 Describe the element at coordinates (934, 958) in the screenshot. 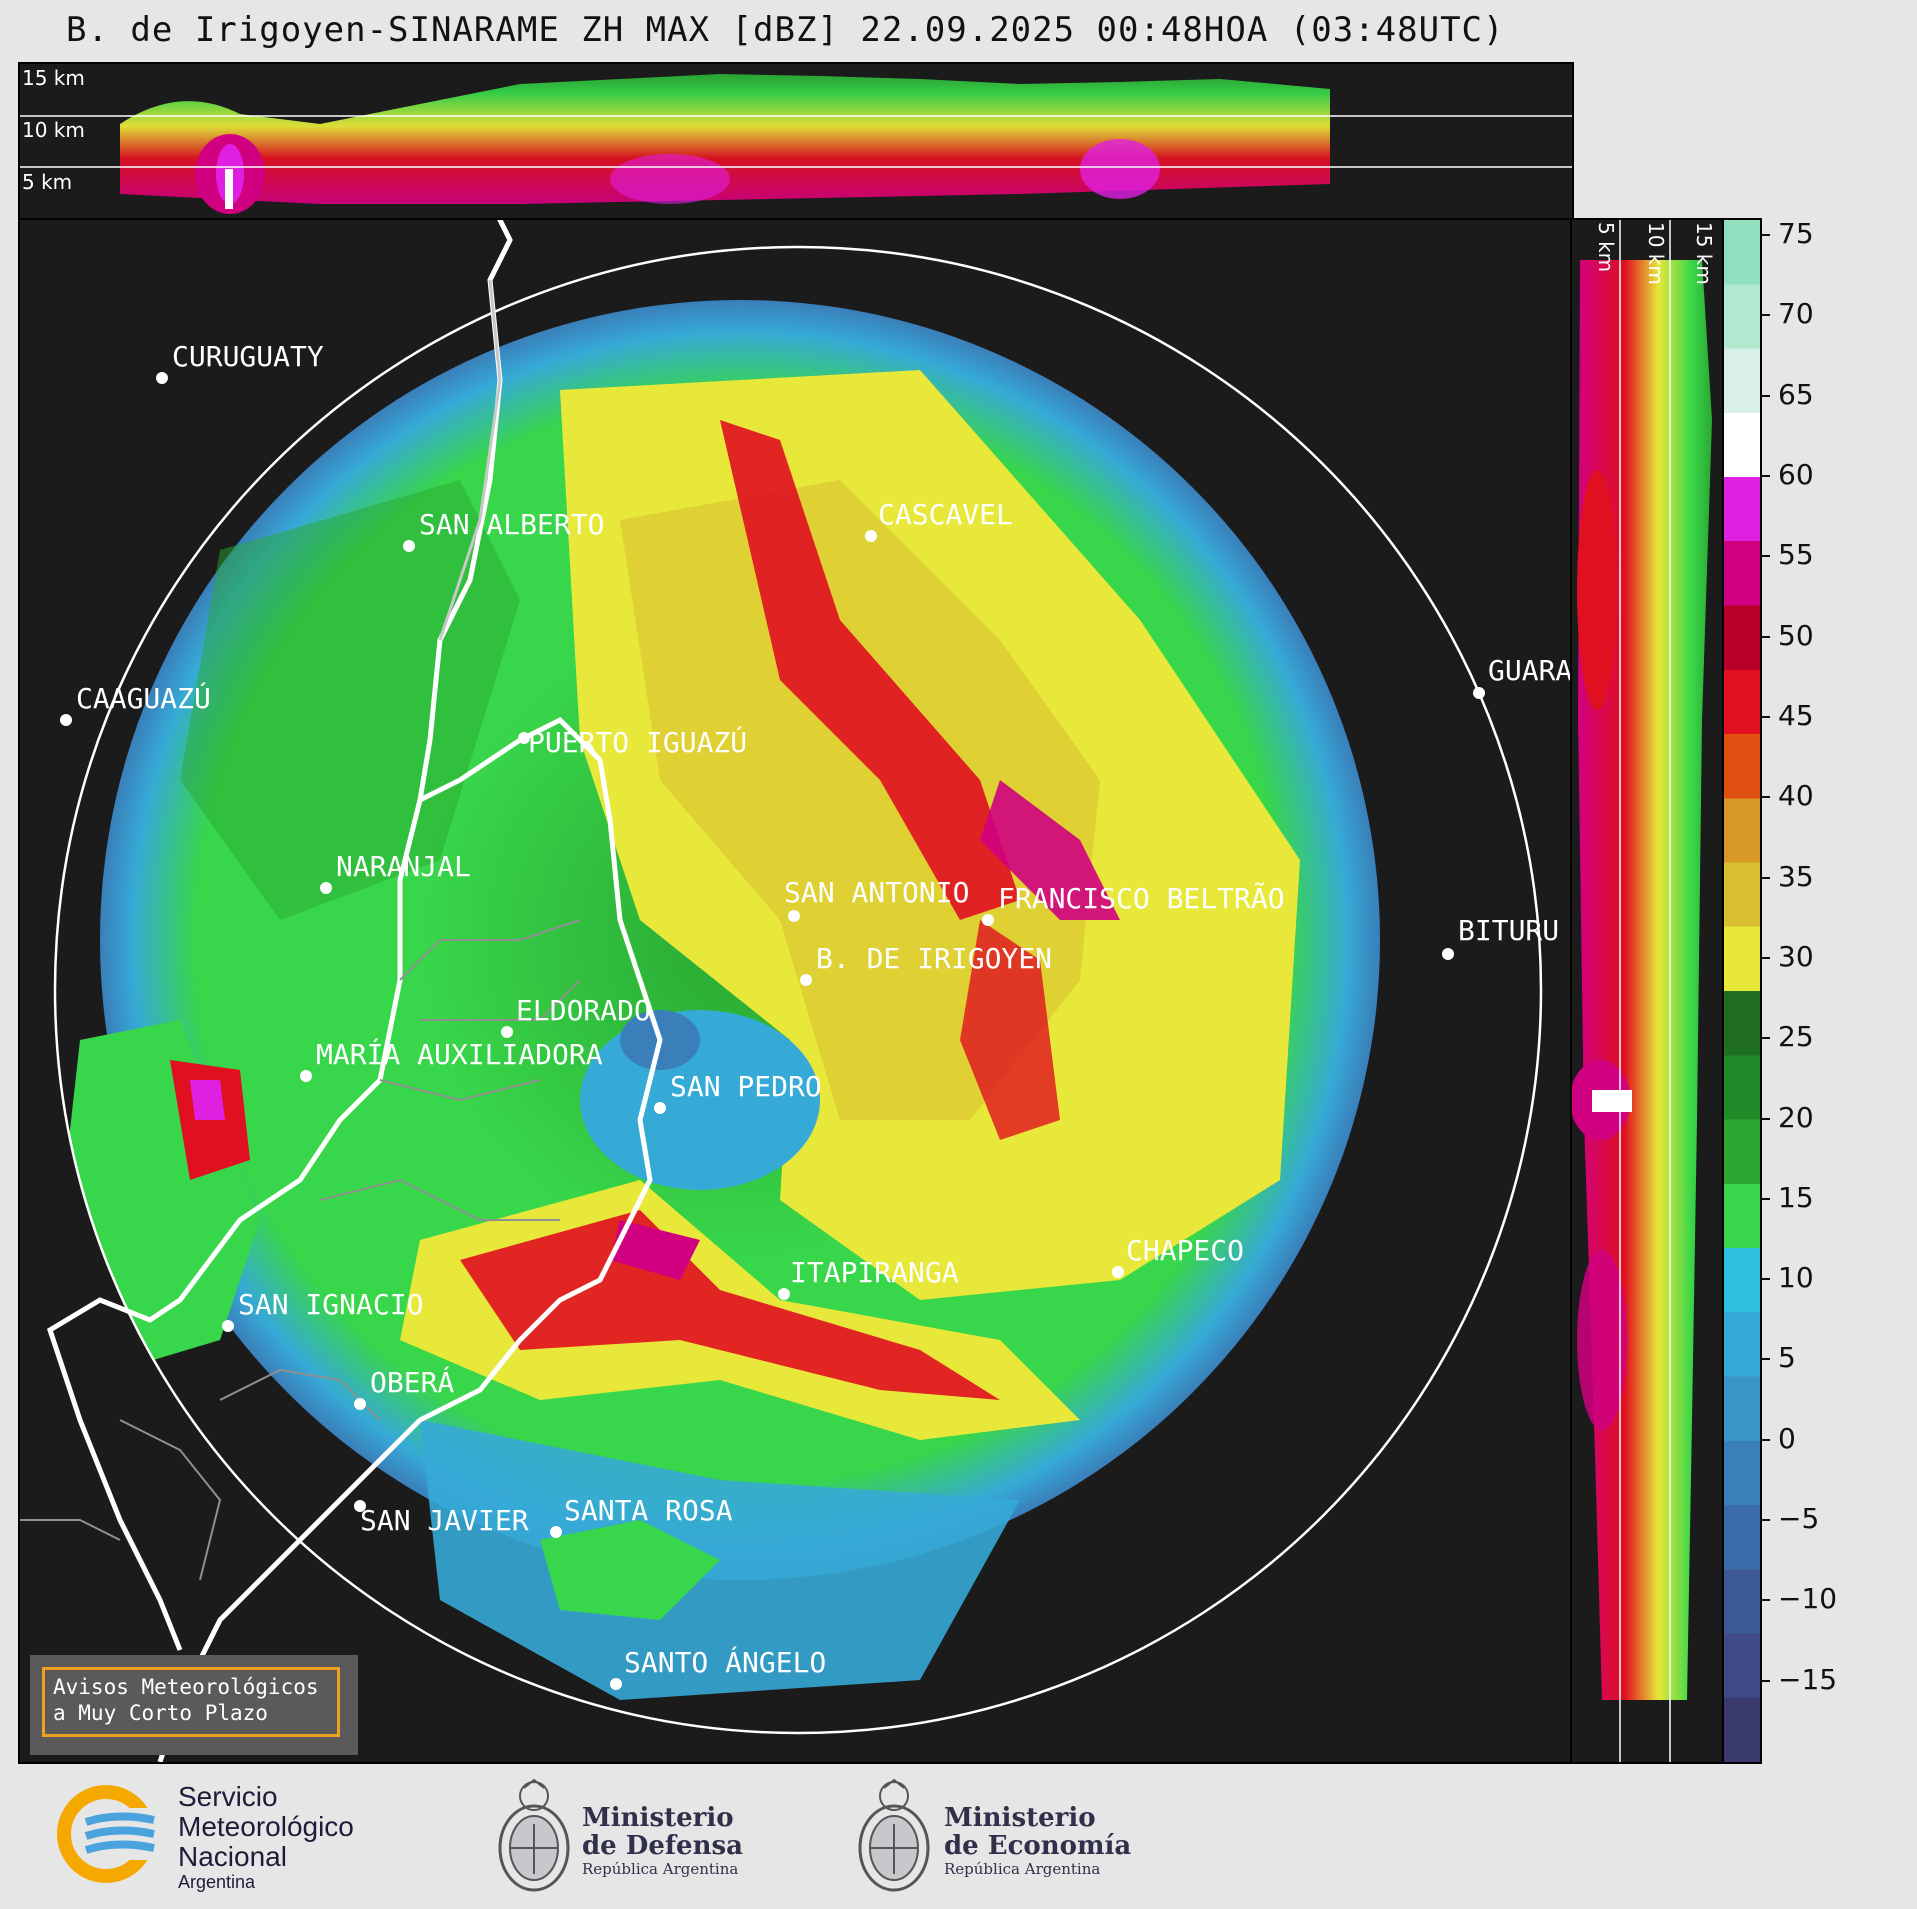

I see `city-label-b-de-irigoyen: B. DE IRIGOYEN` at that location.